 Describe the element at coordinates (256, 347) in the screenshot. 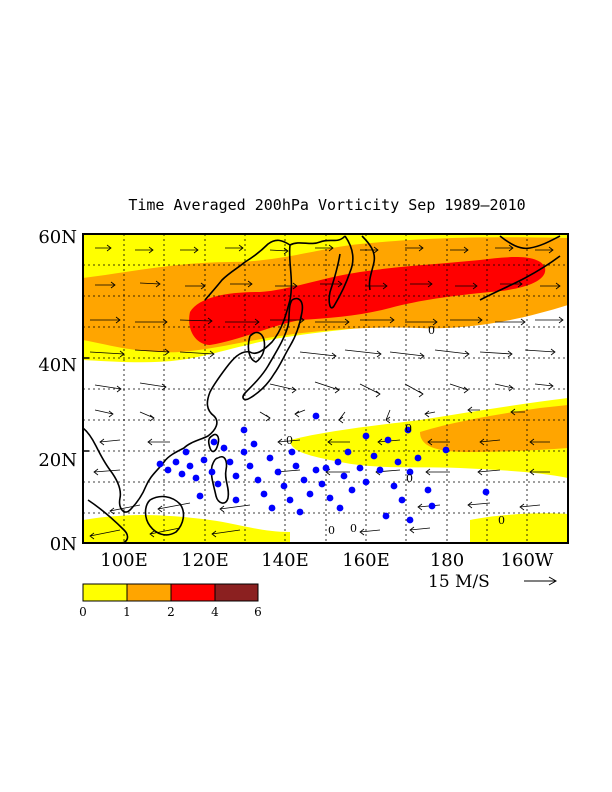

I see `korea-coastline` at that location.